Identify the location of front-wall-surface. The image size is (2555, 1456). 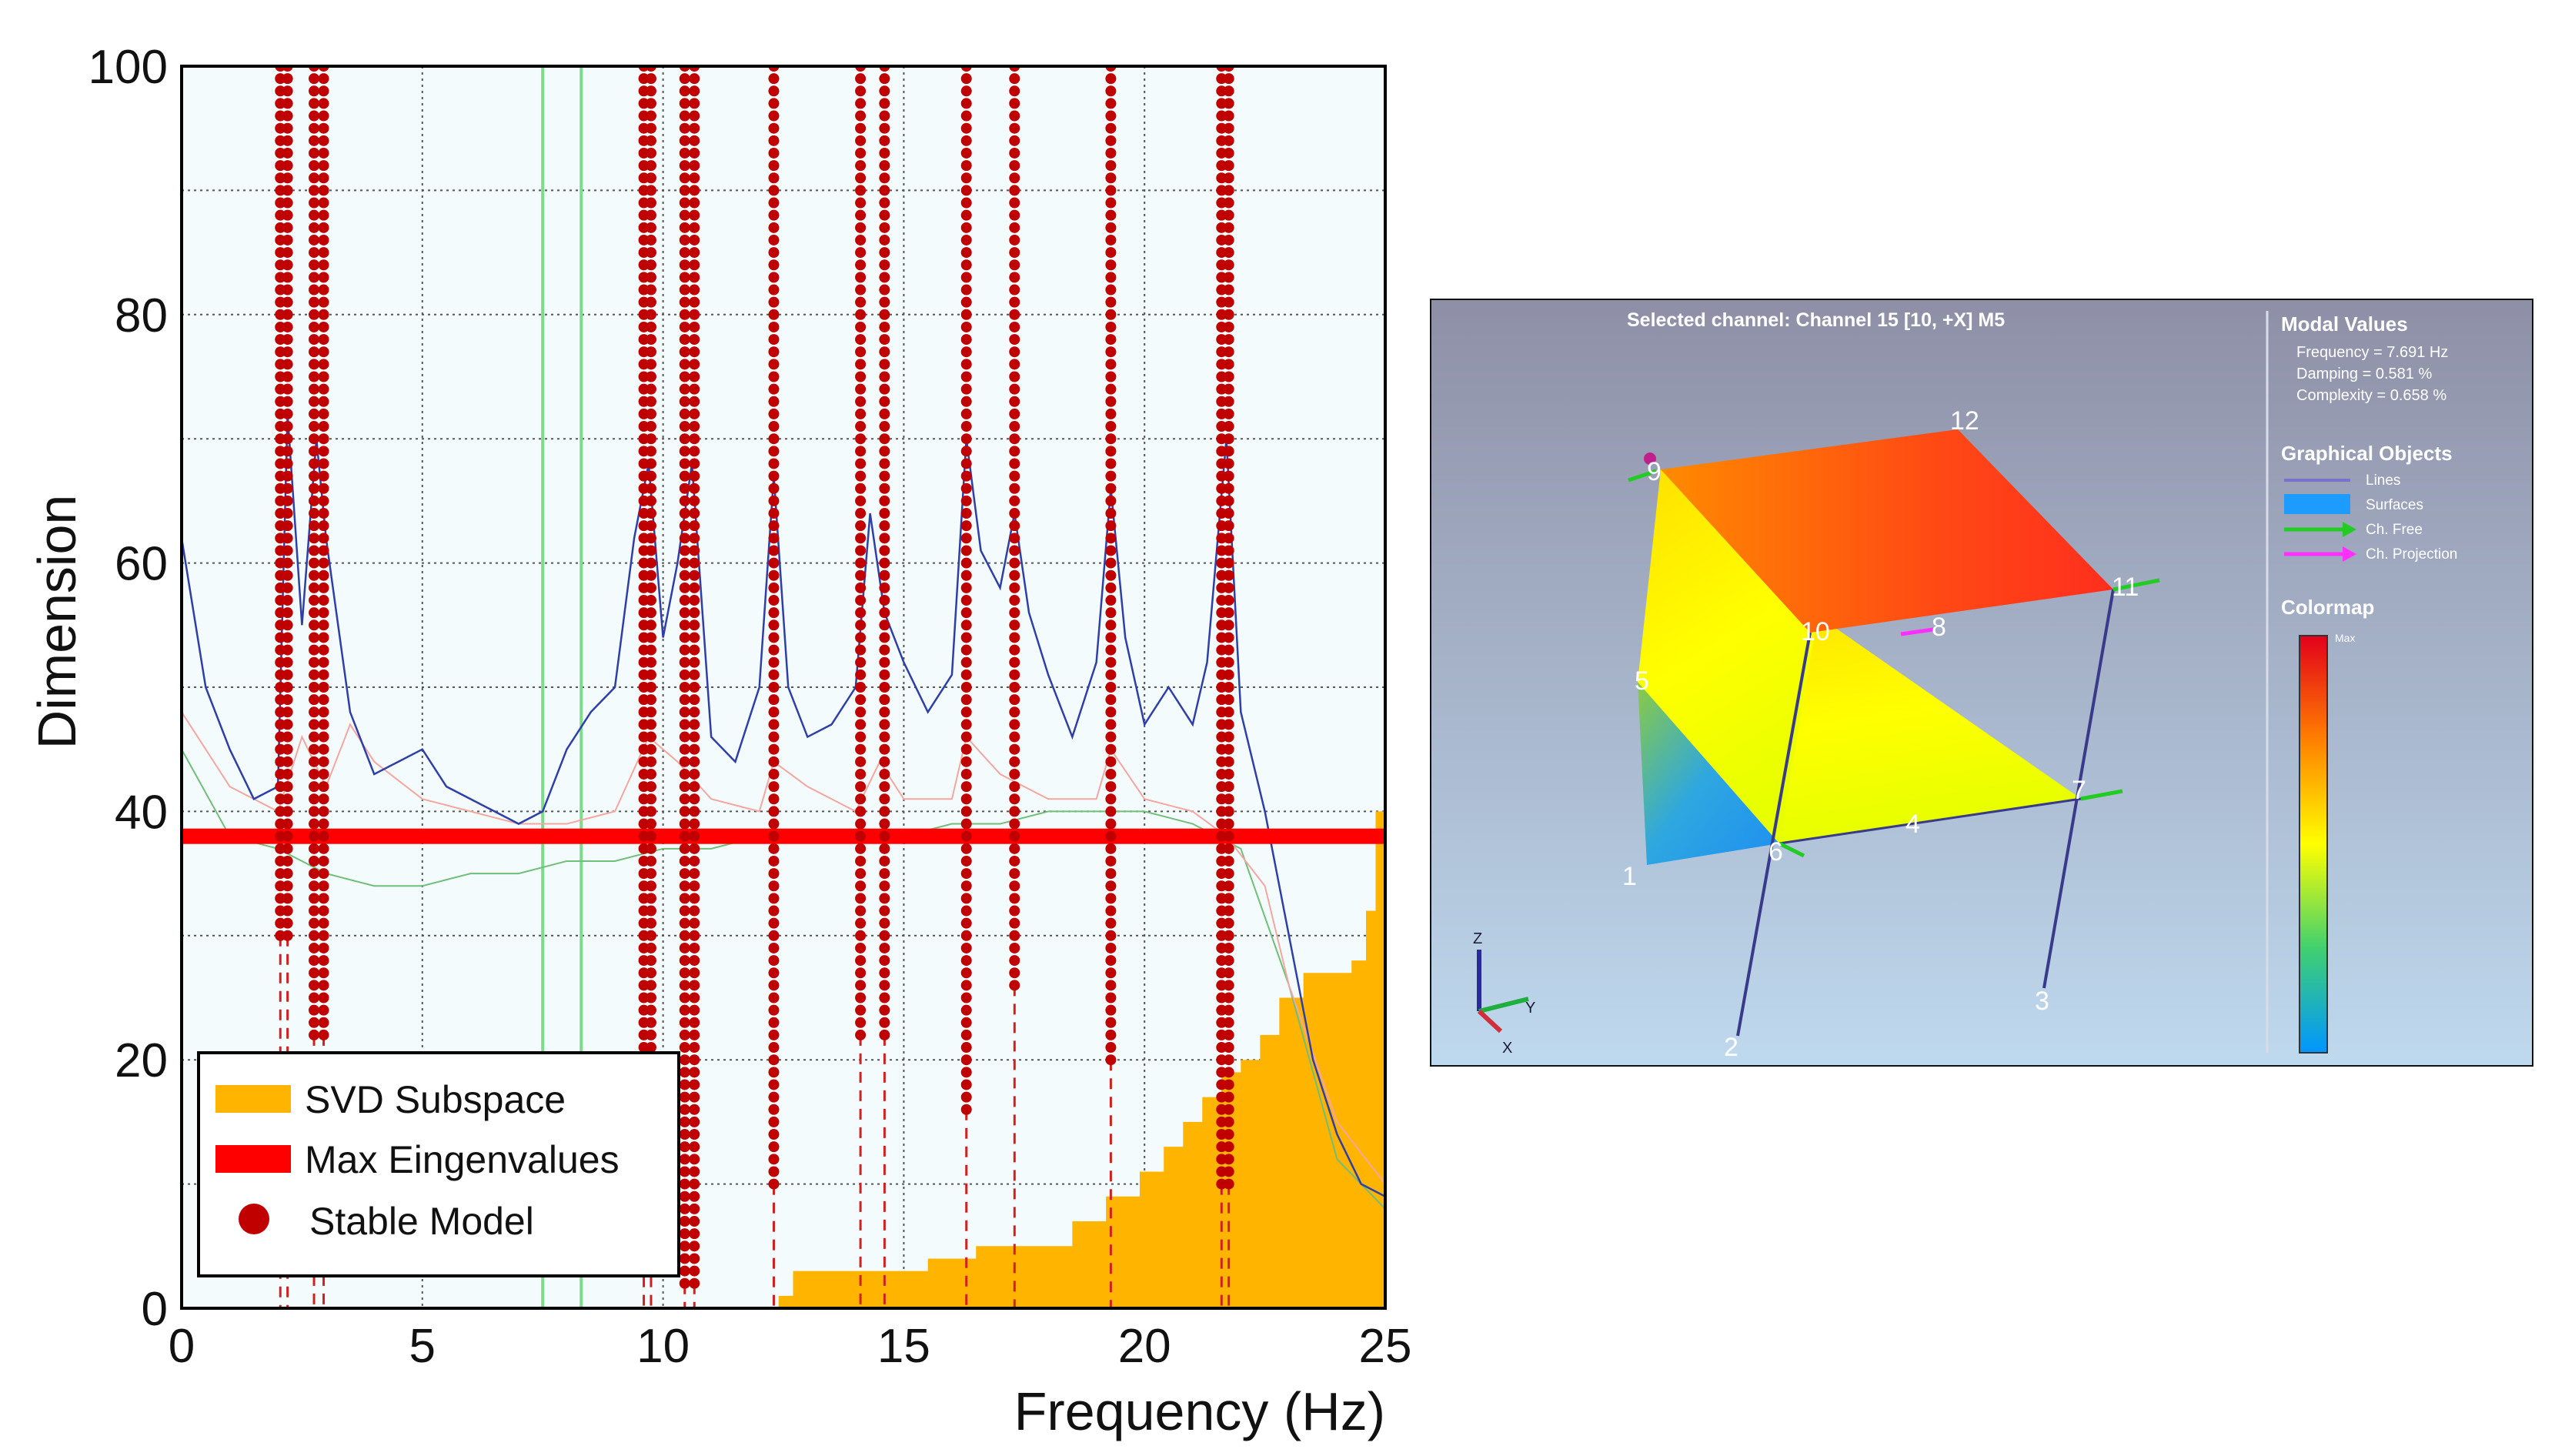
(1728, 656).